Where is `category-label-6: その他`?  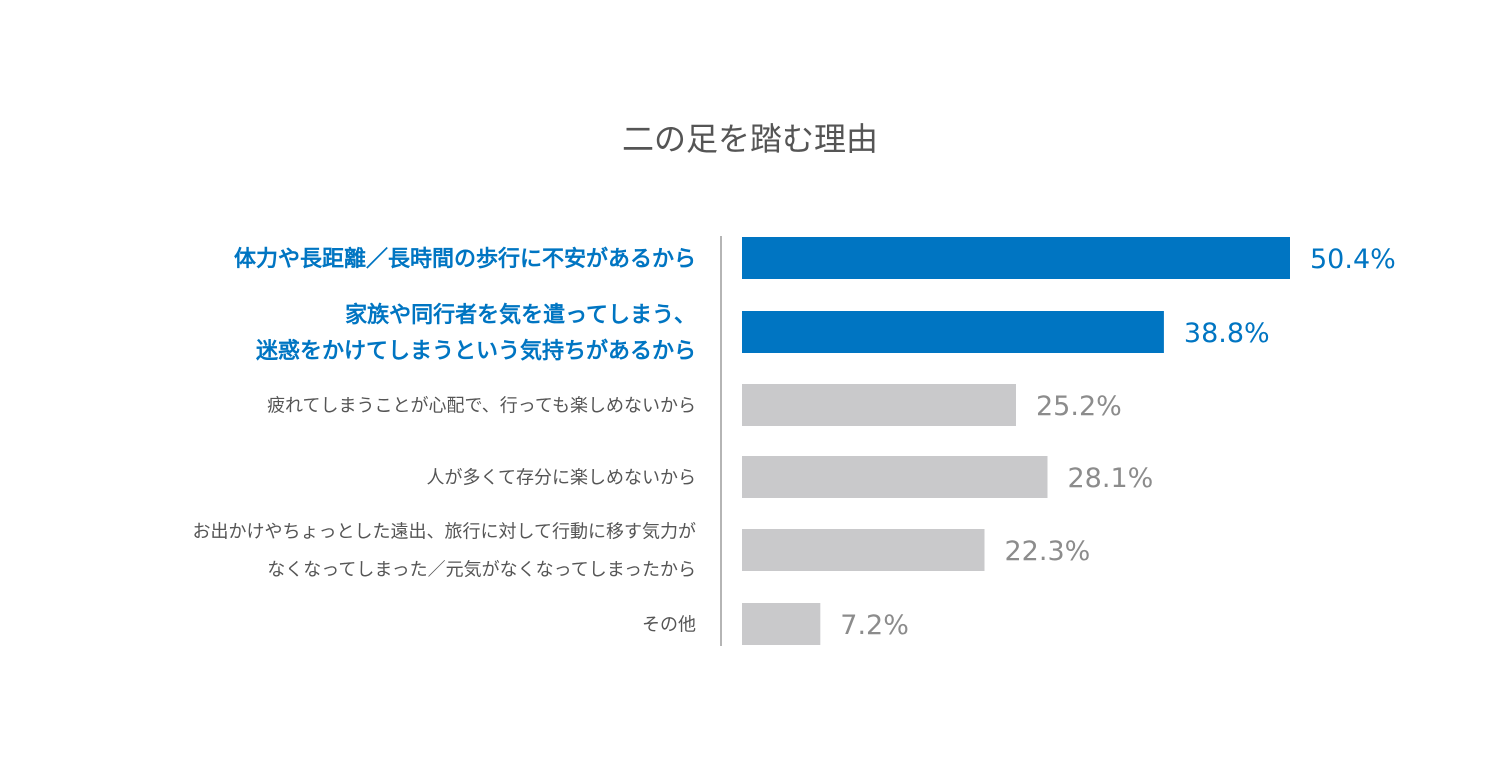
category-label-6: その他 is located at coordinates (669, 625).